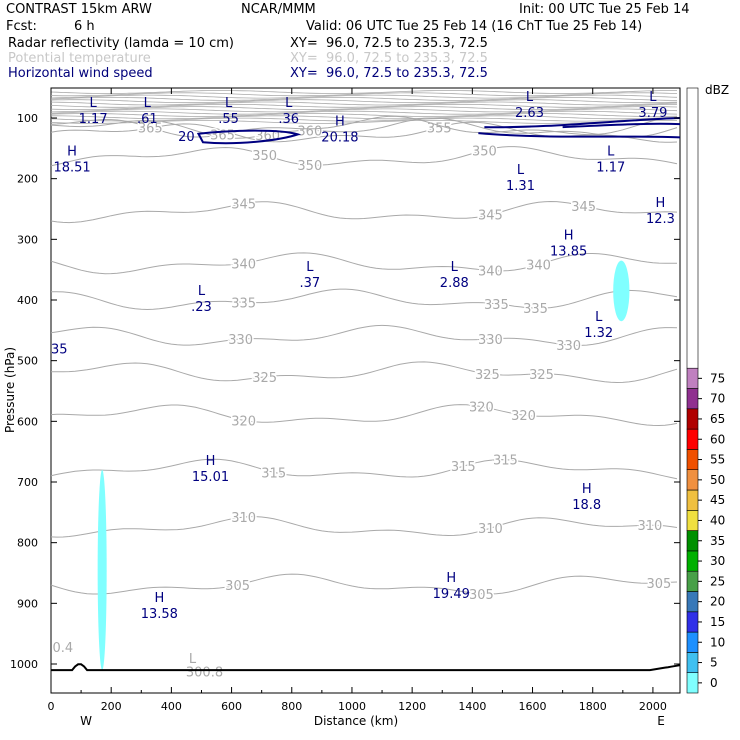  What do you see at coordinates (27, 361) in the screenshot?
I see `y-tick-label: 500` at bounding box center [27, 361].